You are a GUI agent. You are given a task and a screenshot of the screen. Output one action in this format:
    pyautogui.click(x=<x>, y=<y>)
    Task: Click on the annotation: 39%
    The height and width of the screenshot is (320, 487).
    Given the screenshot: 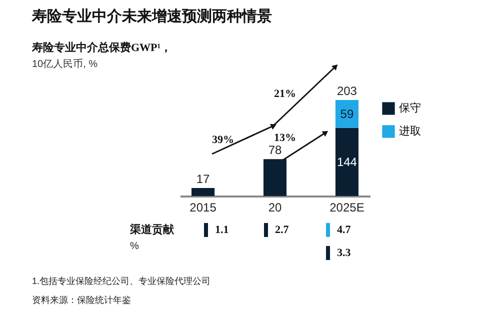 What is the action you would take?
    pyautogui.click(x=223, y=140)
    